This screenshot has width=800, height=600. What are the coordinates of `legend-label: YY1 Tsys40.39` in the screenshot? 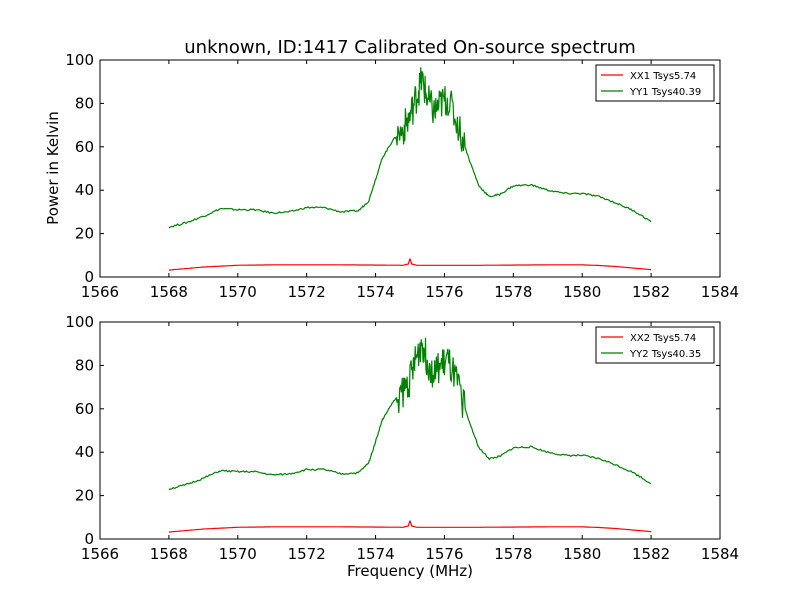 It's located at (665, 92).